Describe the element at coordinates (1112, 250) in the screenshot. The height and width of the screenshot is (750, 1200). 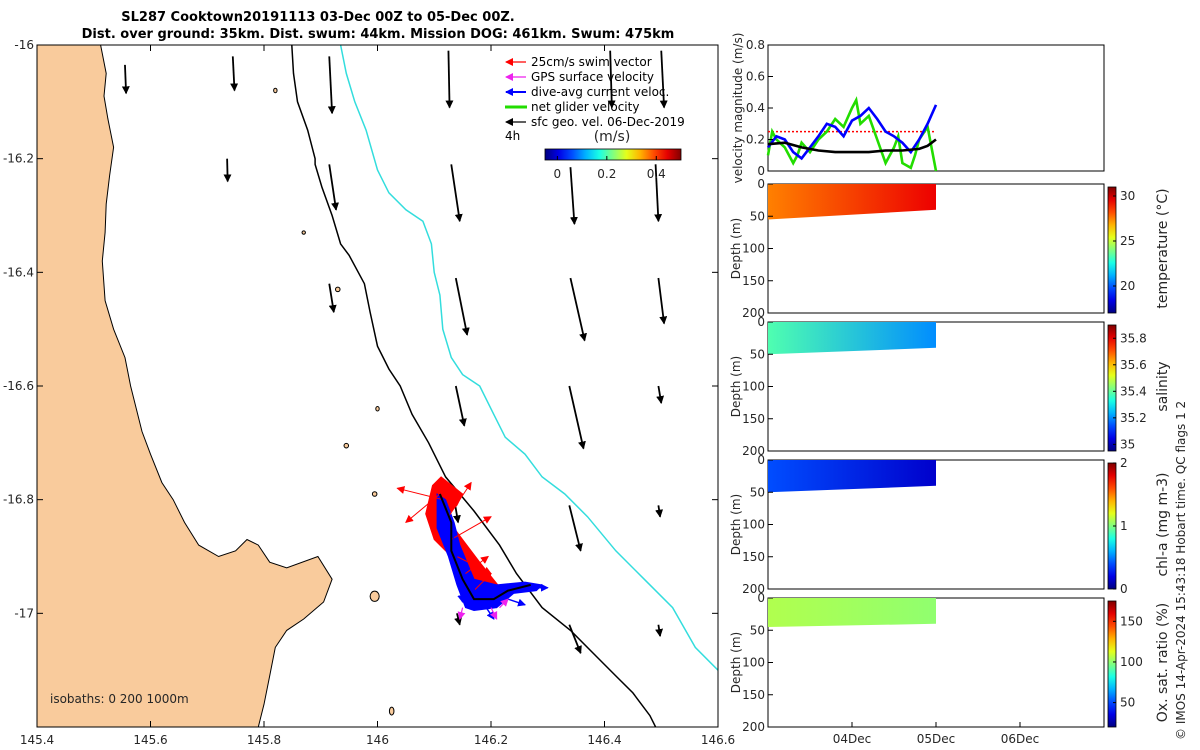
I see `colorbar-temperature` at that location.